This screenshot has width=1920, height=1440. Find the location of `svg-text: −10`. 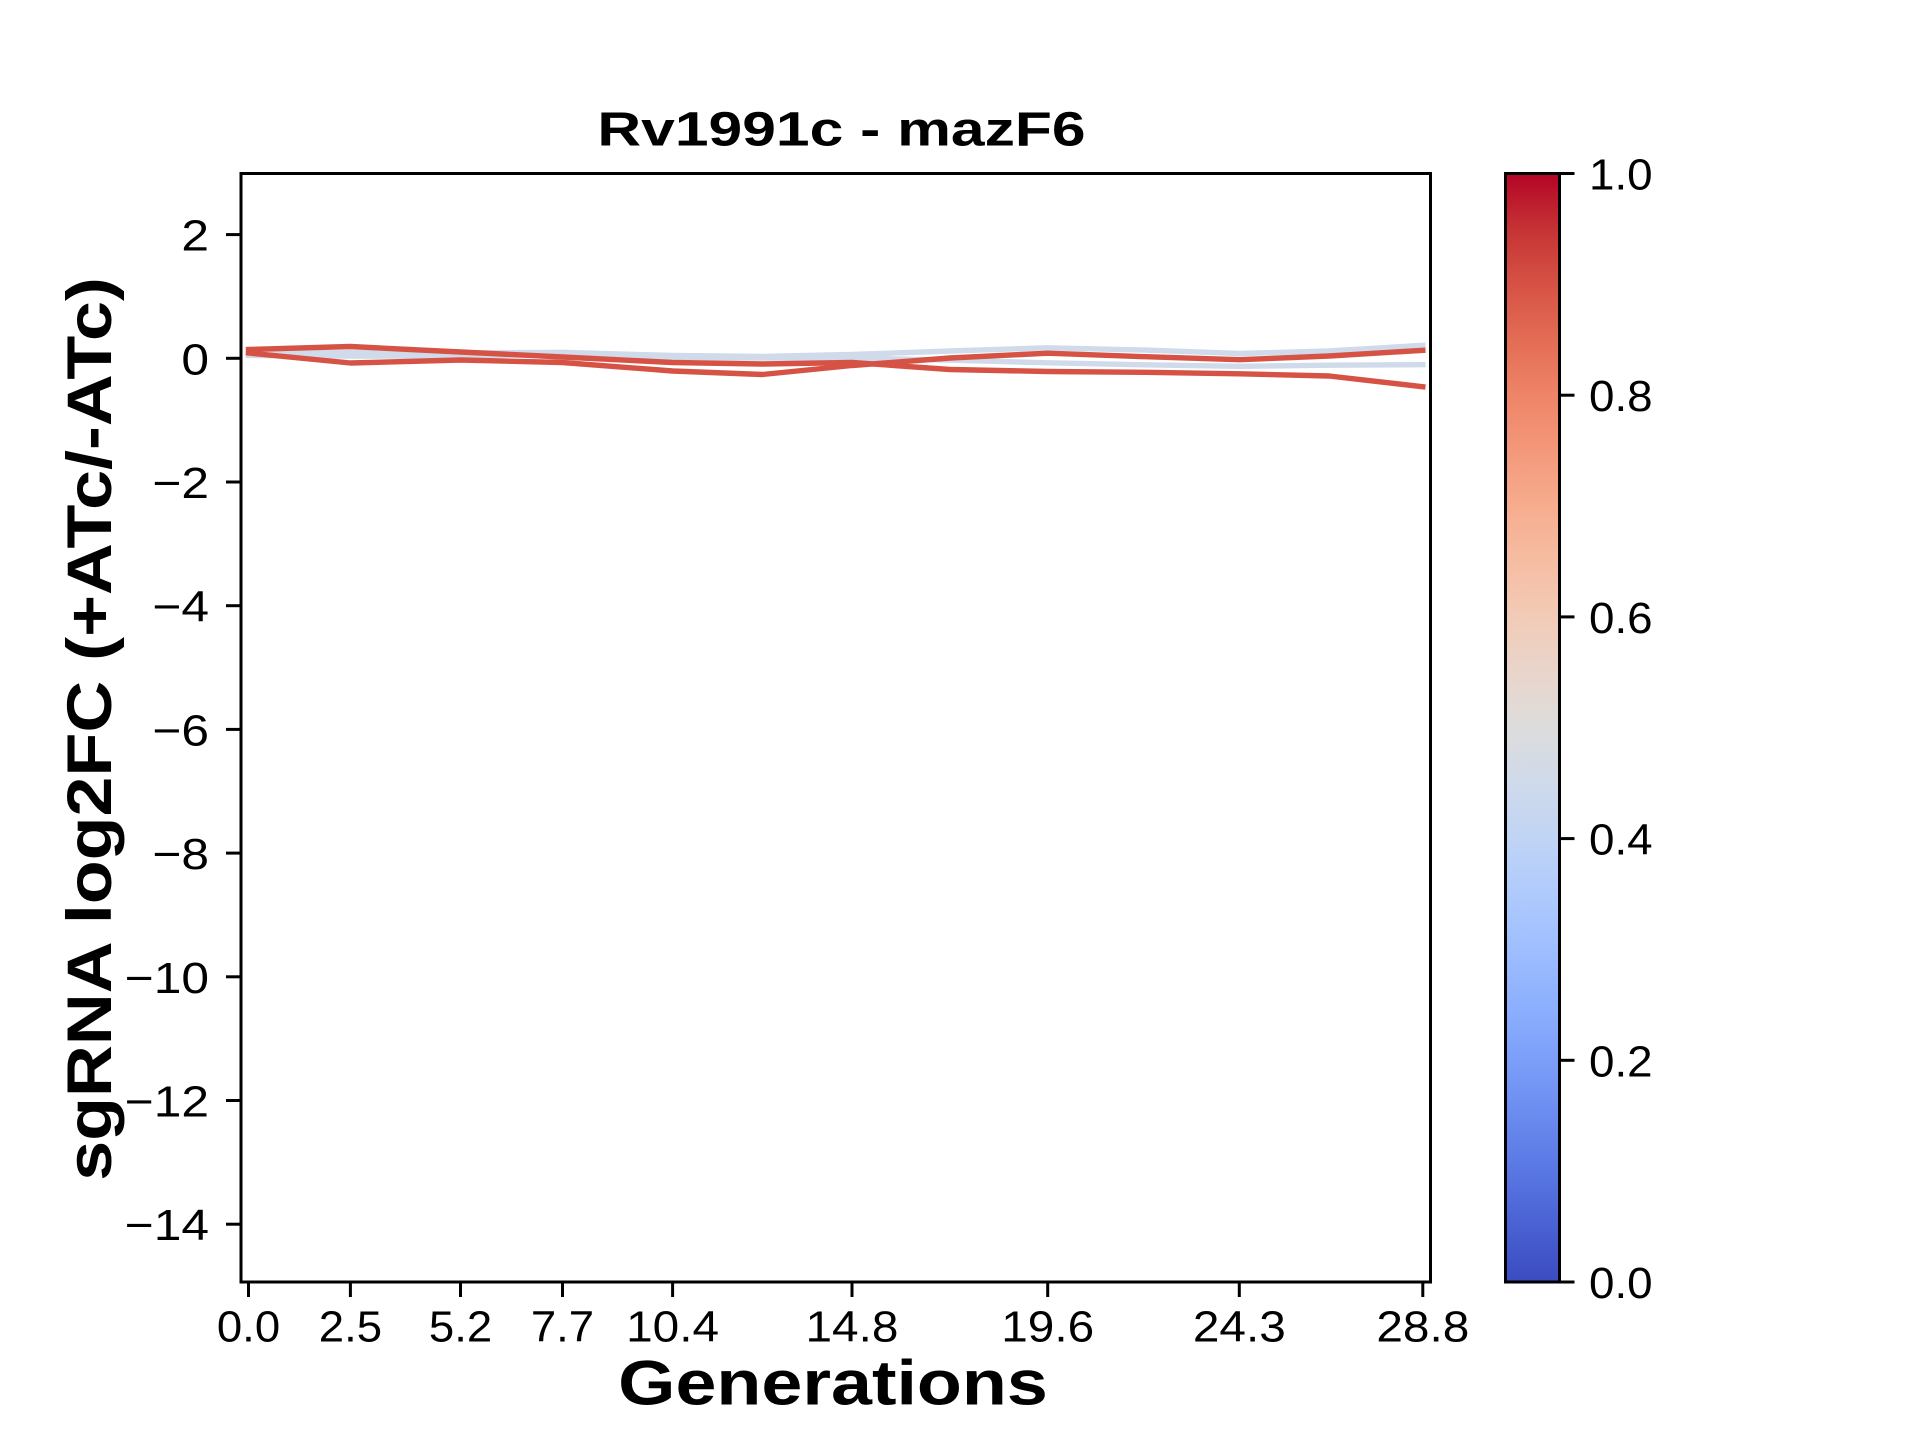

svg-text: −10 is located at coordinates (167, 977).